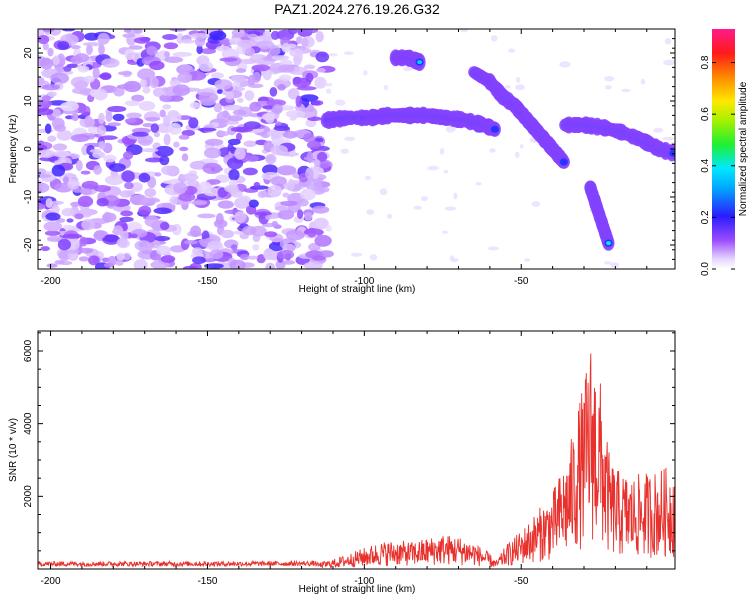  Describe the element at coordinates (28, 496) in the screenshot. I see `y-tick-label: 2000` at that location.